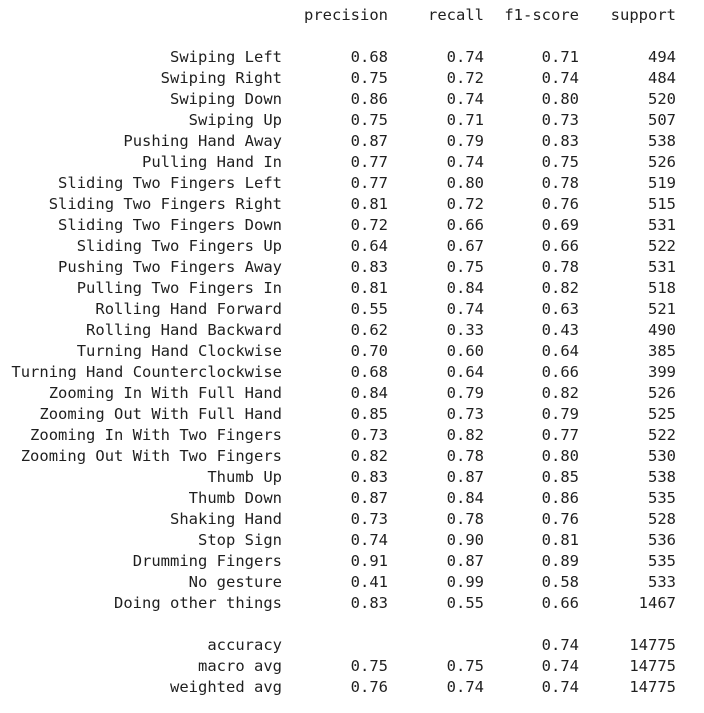 The width and height of the screenshot is (704, 713). I want to click on recall-value: 0.72, so click(465, 204).